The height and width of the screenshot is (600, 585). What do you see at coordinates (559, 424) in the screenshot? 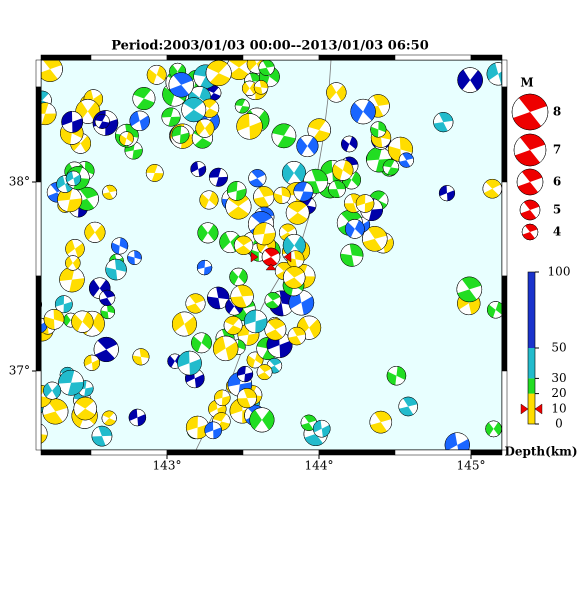
I see `depth-tick-label: 0` at bounding box center [559, 424].